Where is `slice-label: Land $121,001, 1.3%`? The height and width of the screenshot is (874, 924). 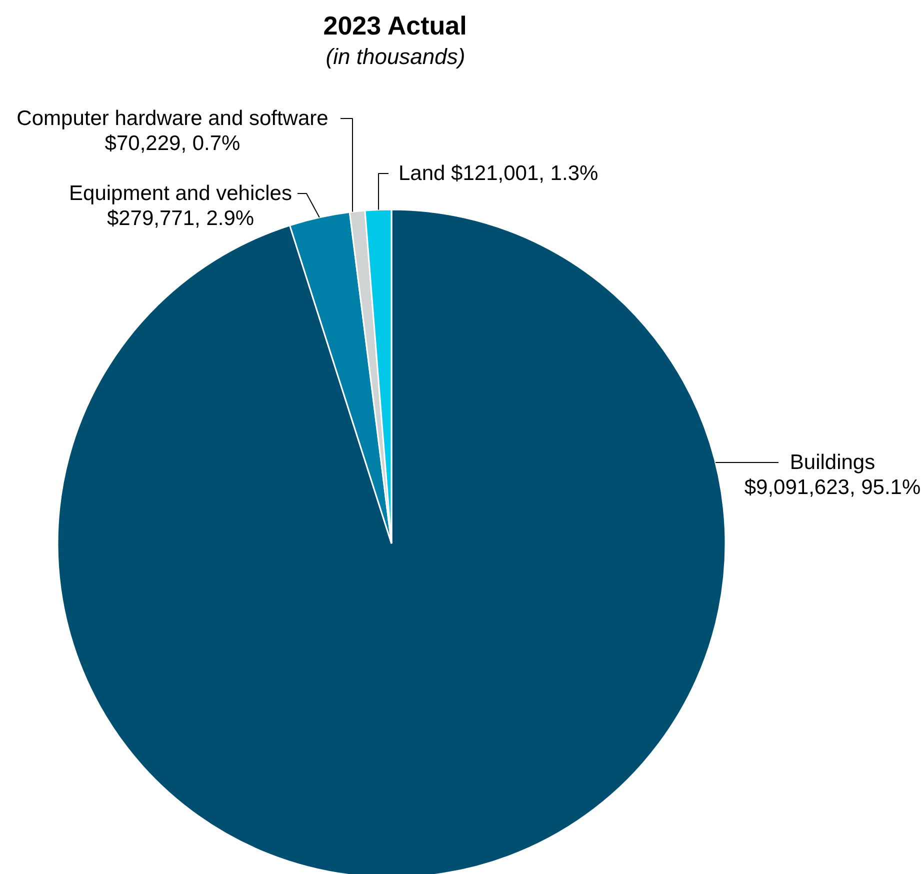
slice-label: Land $121,001, 1.3% is located at coordinates (498, 173).